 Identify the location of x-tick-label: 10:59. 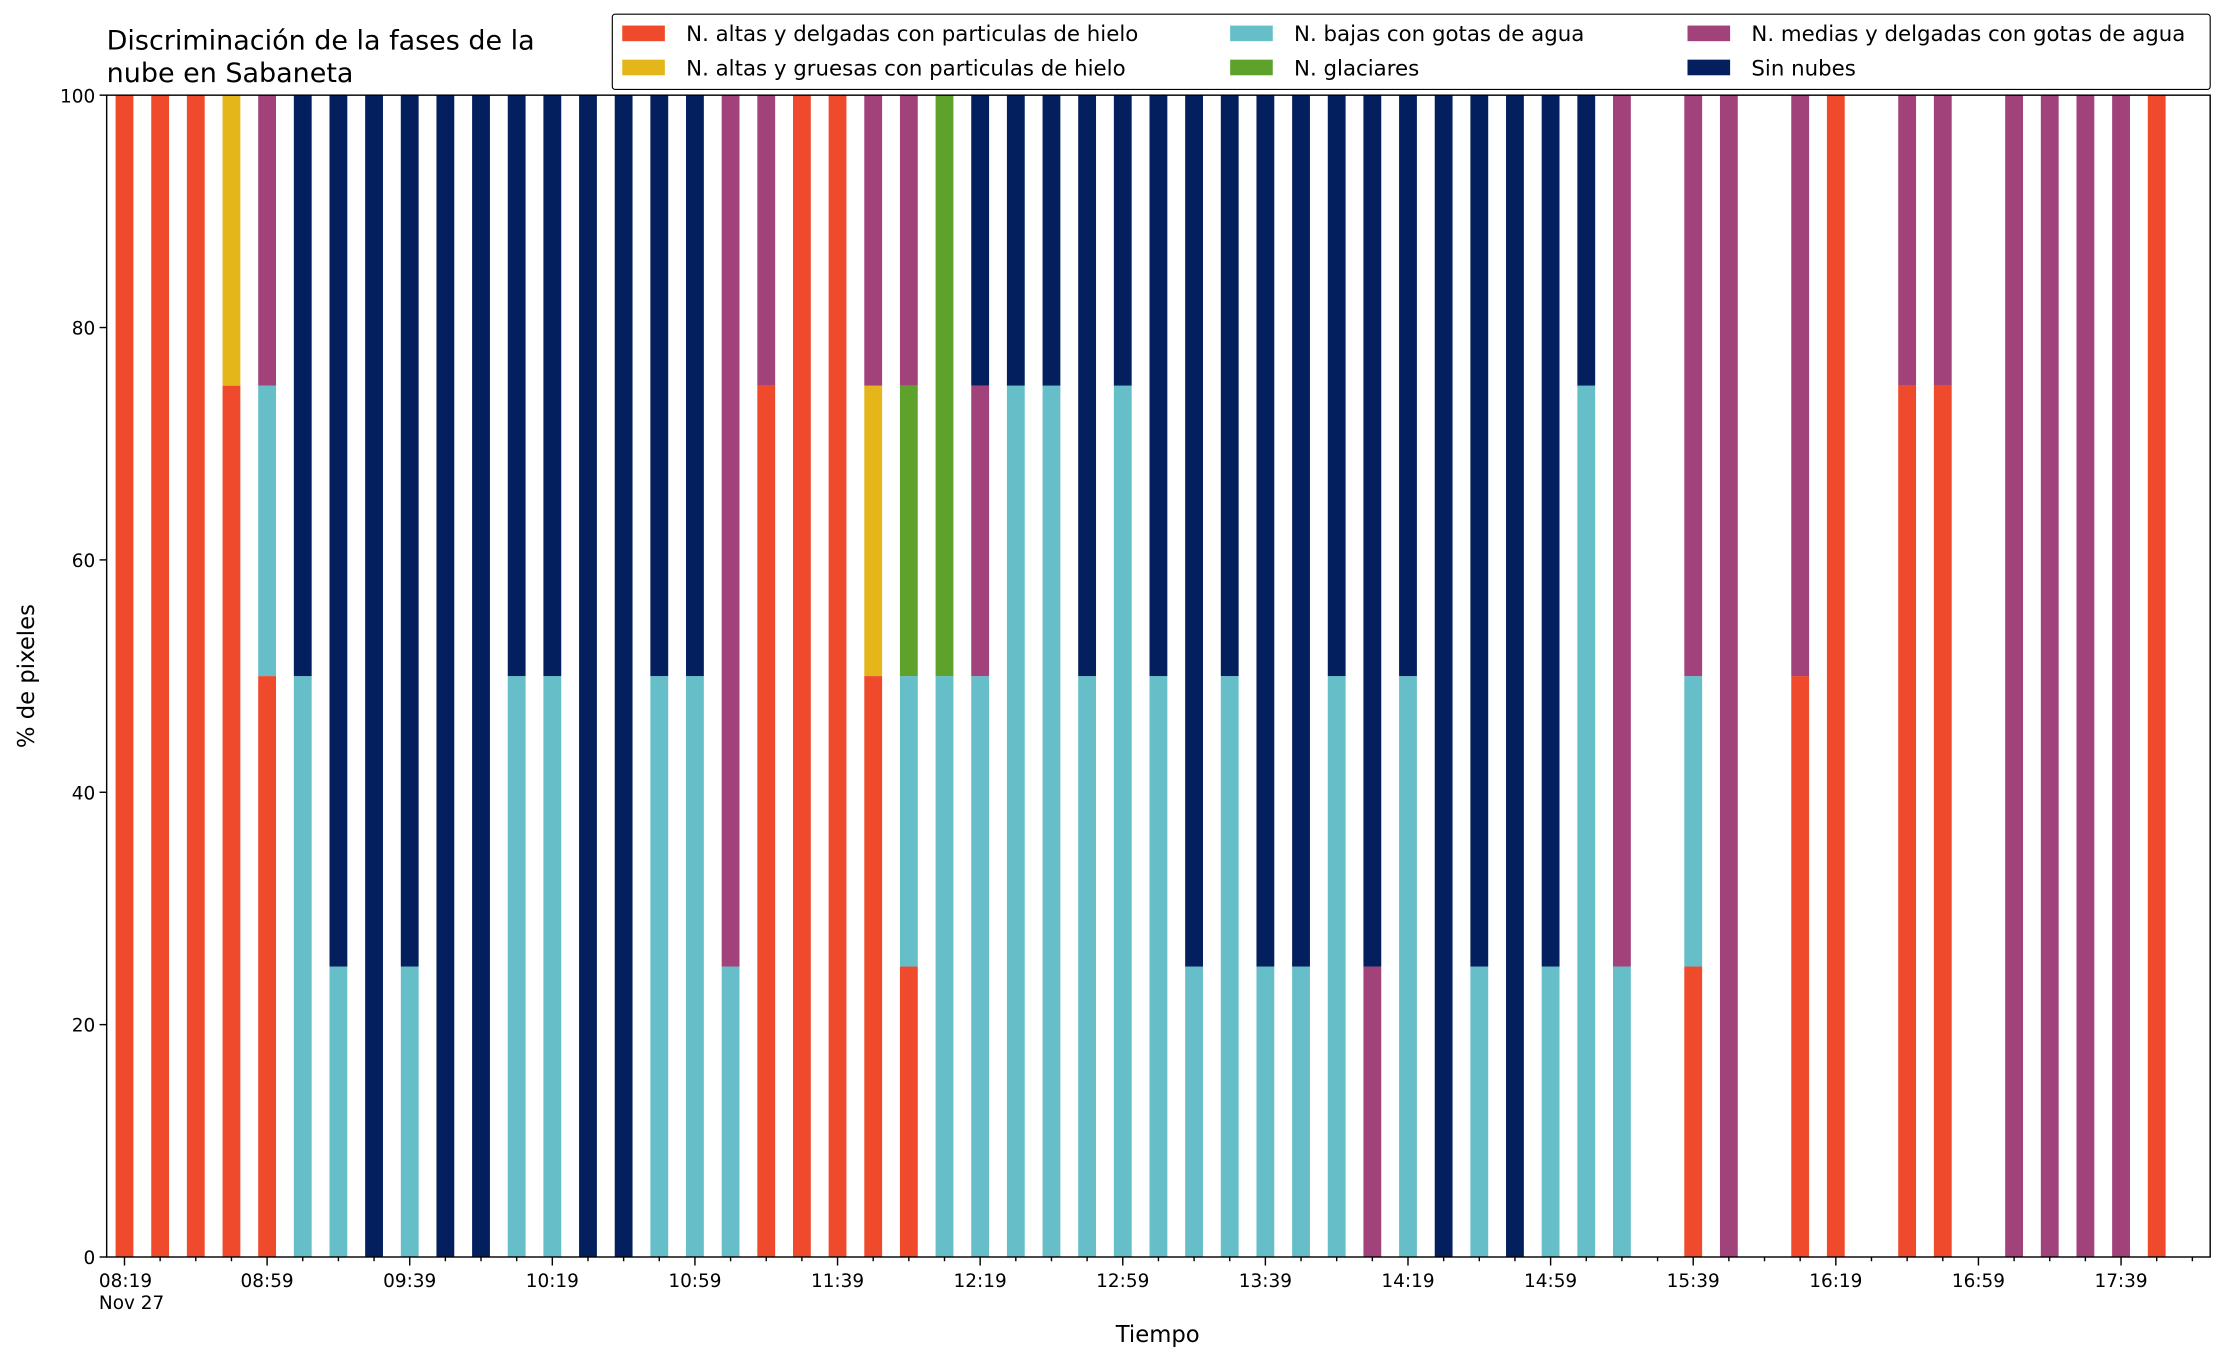
(694, 1281).